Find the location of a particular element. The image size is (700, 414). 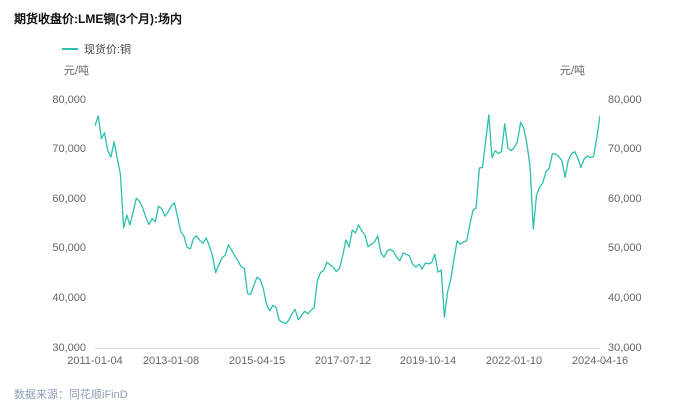

x-tick-label: 2017-07-12 is located at coordinates (343, 361).